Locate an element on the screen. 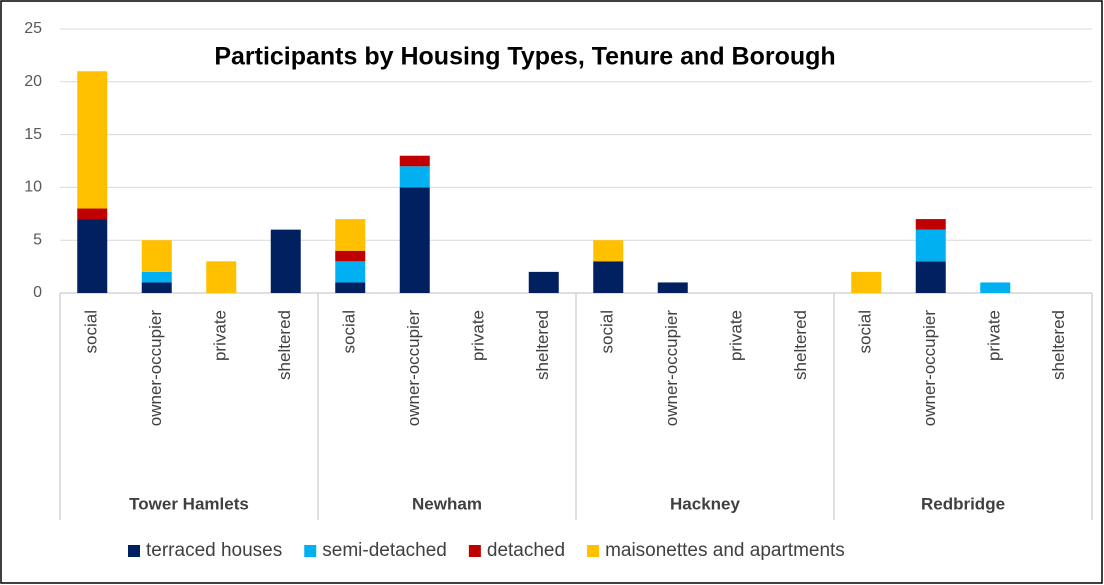 This screenshot has height=585, width=1104. group-label: Redbridge is located at coordinates (963, 503).